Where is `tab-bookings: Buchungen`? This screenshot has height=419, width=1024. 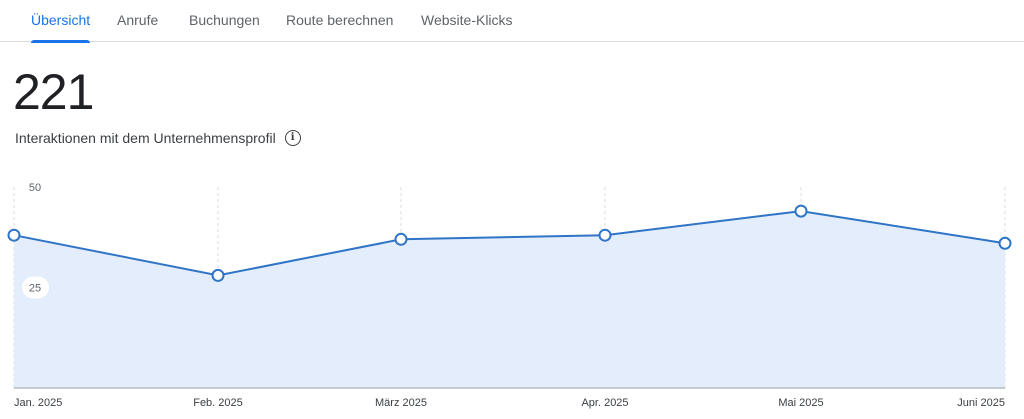 tab-bookings: Buchungen is located at coordinates (224, 21).